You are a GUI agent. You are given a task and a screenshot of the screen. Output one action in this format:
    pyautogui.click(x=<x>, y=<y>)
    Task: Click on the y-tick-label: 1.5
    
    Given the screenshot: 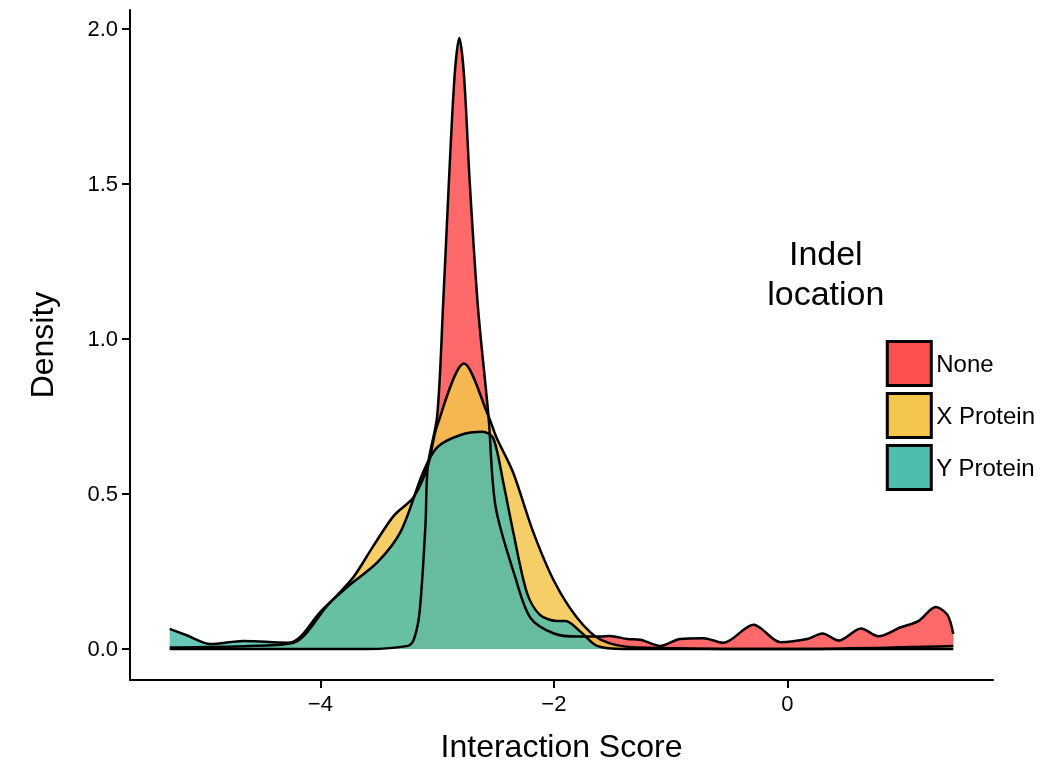 What is the action you would take?
    pyautogui.click(x=102, y=184)
    